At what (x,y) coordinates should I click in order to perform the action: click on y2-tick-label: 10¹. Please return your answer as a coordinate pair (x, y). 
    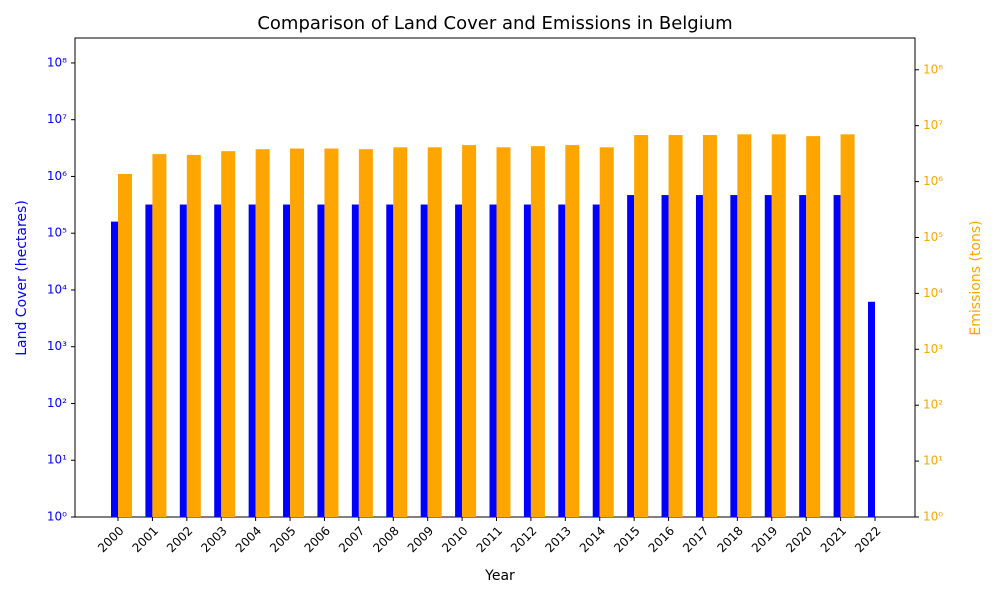
    Looking at the image, I should click on (933, 461).